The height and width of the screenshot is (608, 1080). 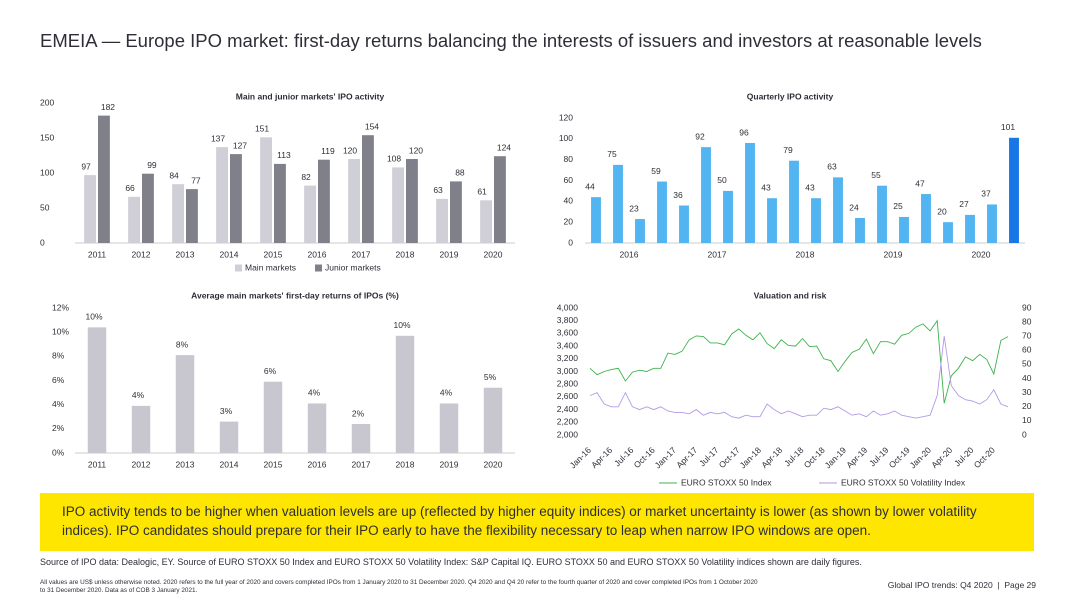 I want to click on x-tick-label: 2011, so click(x=97, y=254).